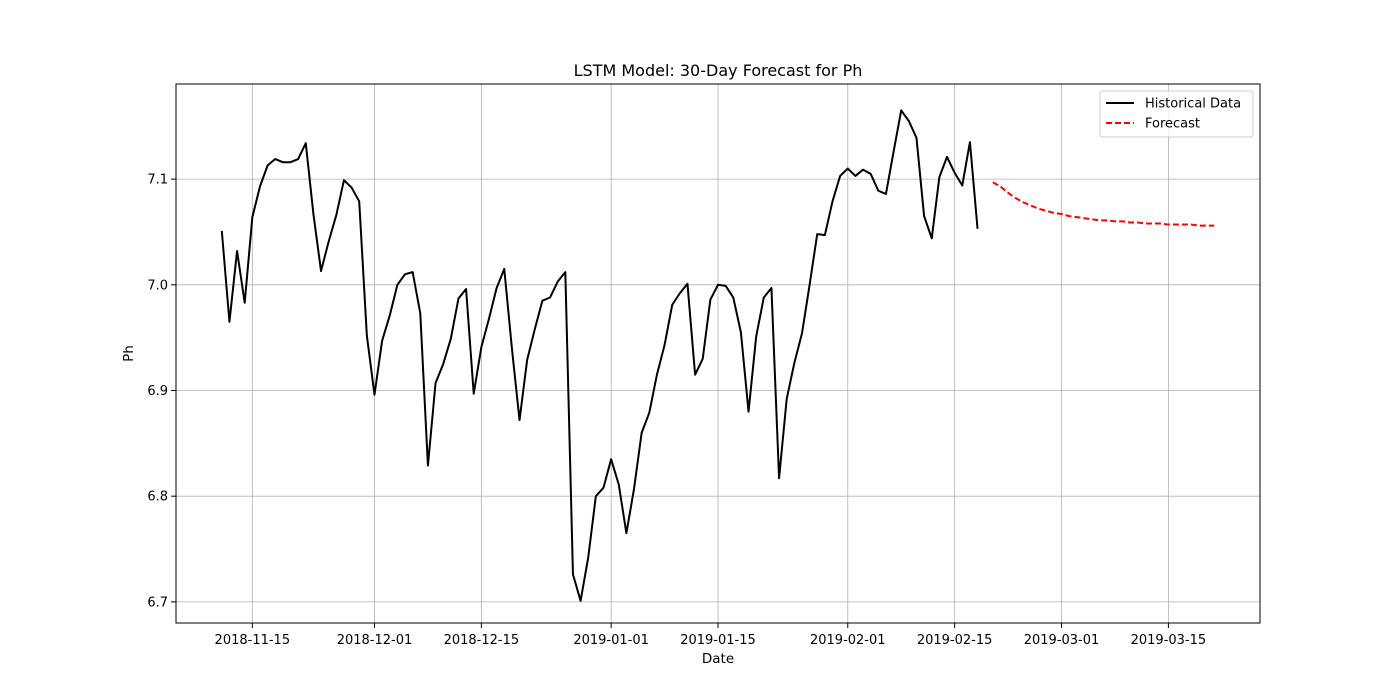 This screenshot has width=1400, height=700. Describe the element at coordinates (157, 391) in the screenshot. I see `y-tick-label: 6.9` at that location.